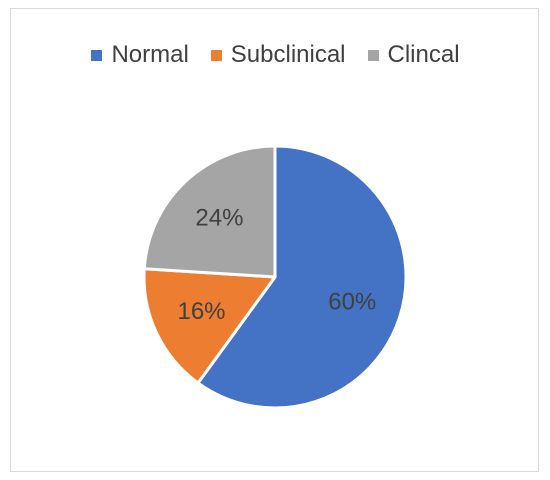 This screenshot has height=480, width=550. Describe the element at coordinates (150, 54) in the screenshot. I see `legend-label-normal: Normal` at that location.